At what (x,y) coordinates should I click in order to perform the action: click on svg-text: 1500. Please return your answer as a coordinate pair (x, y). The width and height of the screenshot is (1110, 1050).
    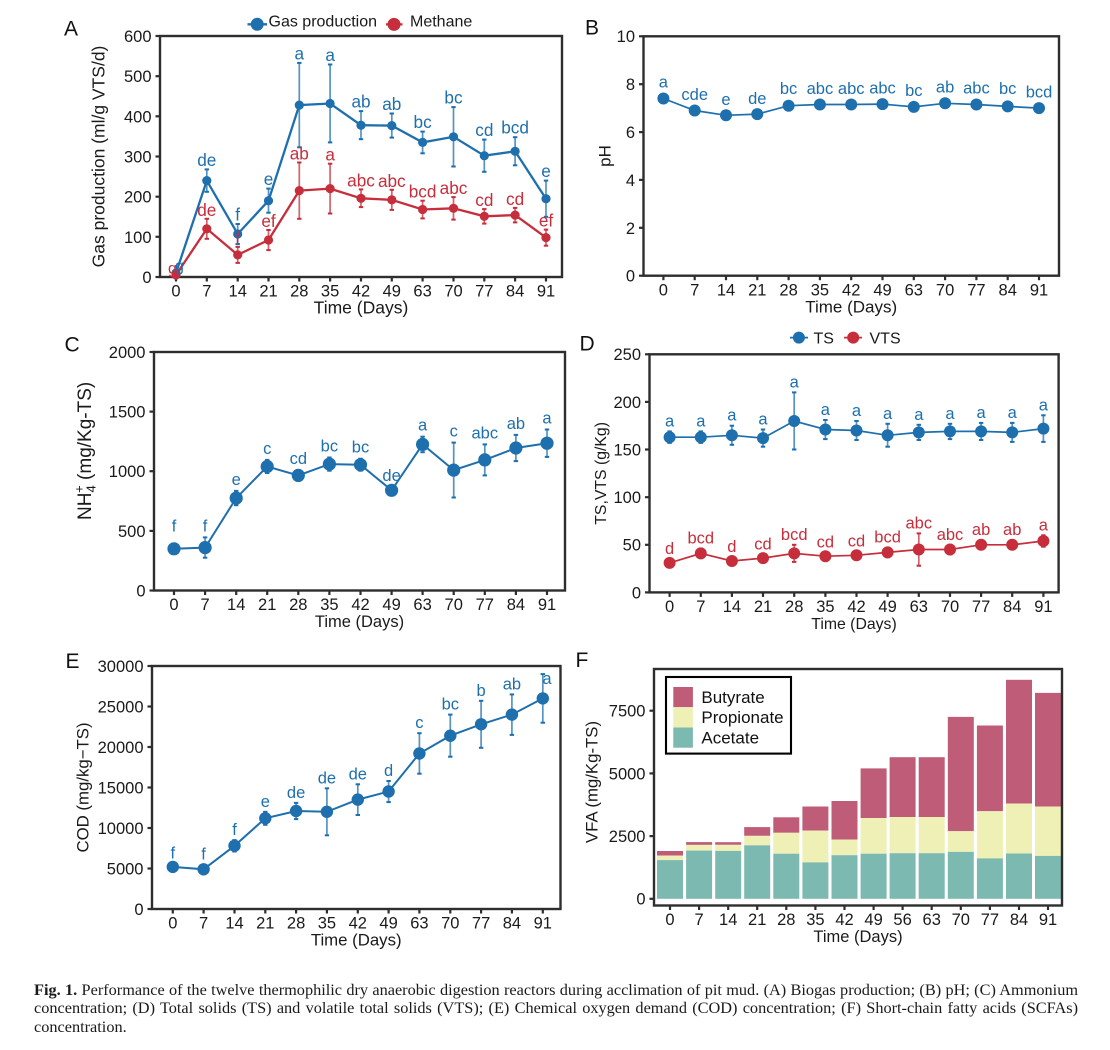
    Looking at the image, I should click on (127, 413).